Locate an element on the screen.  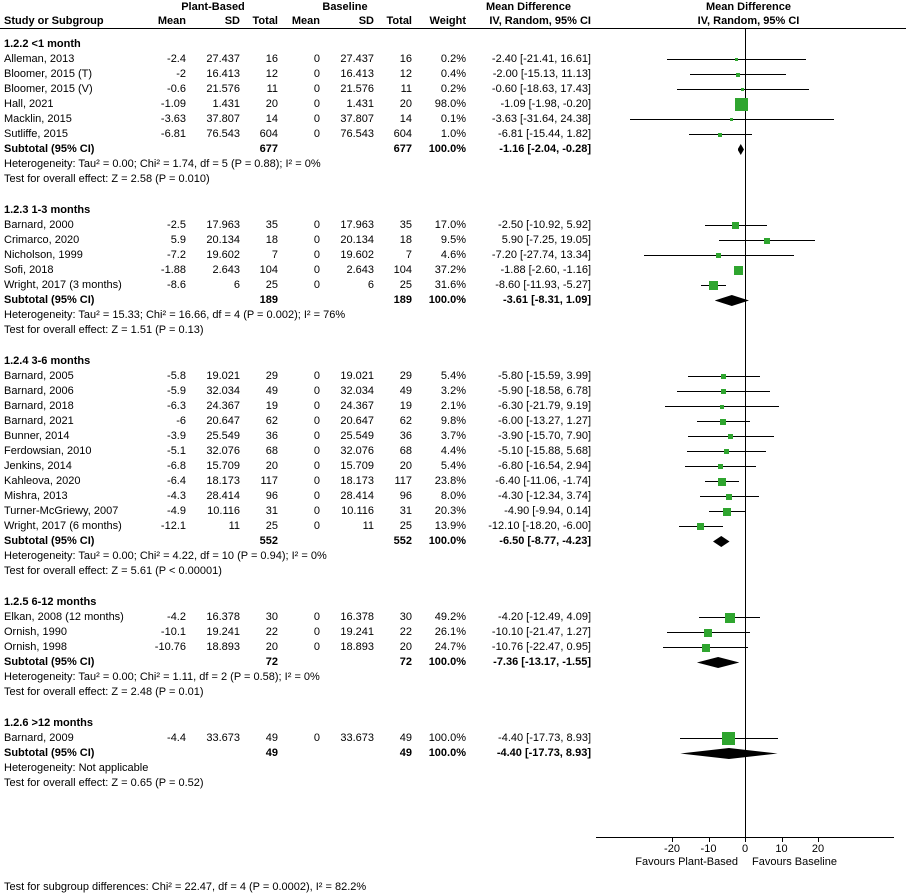
mean-plant: -4.3 is located at coordinates (176, 496).